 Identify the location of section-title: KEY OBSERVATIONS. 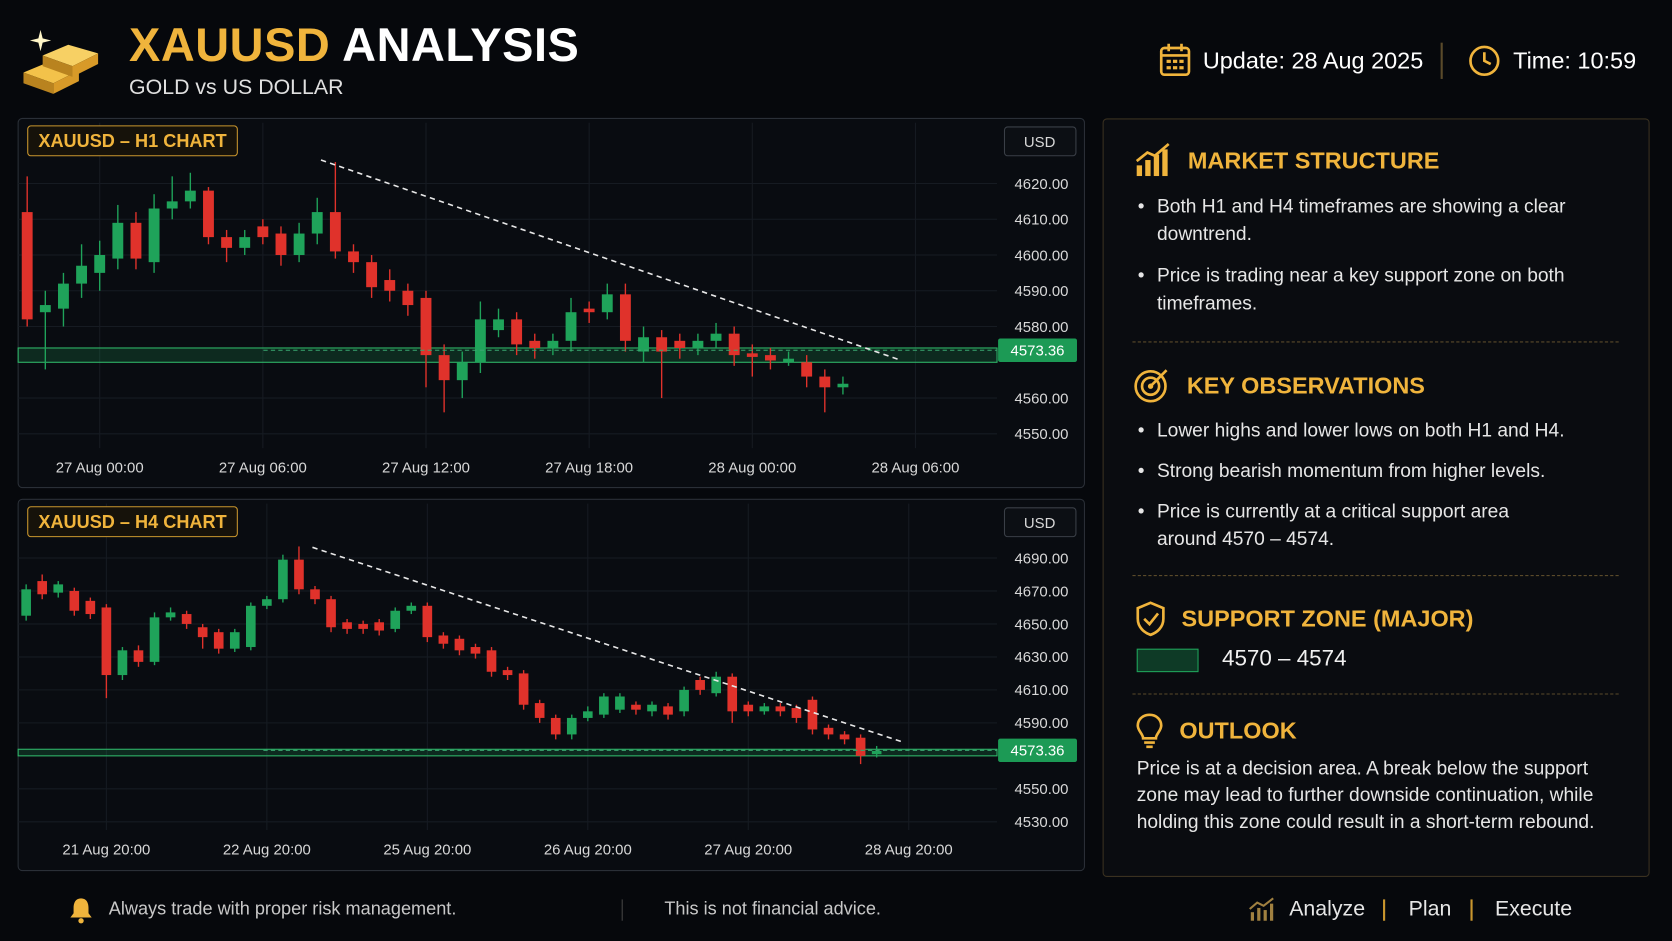
(1305, 386).